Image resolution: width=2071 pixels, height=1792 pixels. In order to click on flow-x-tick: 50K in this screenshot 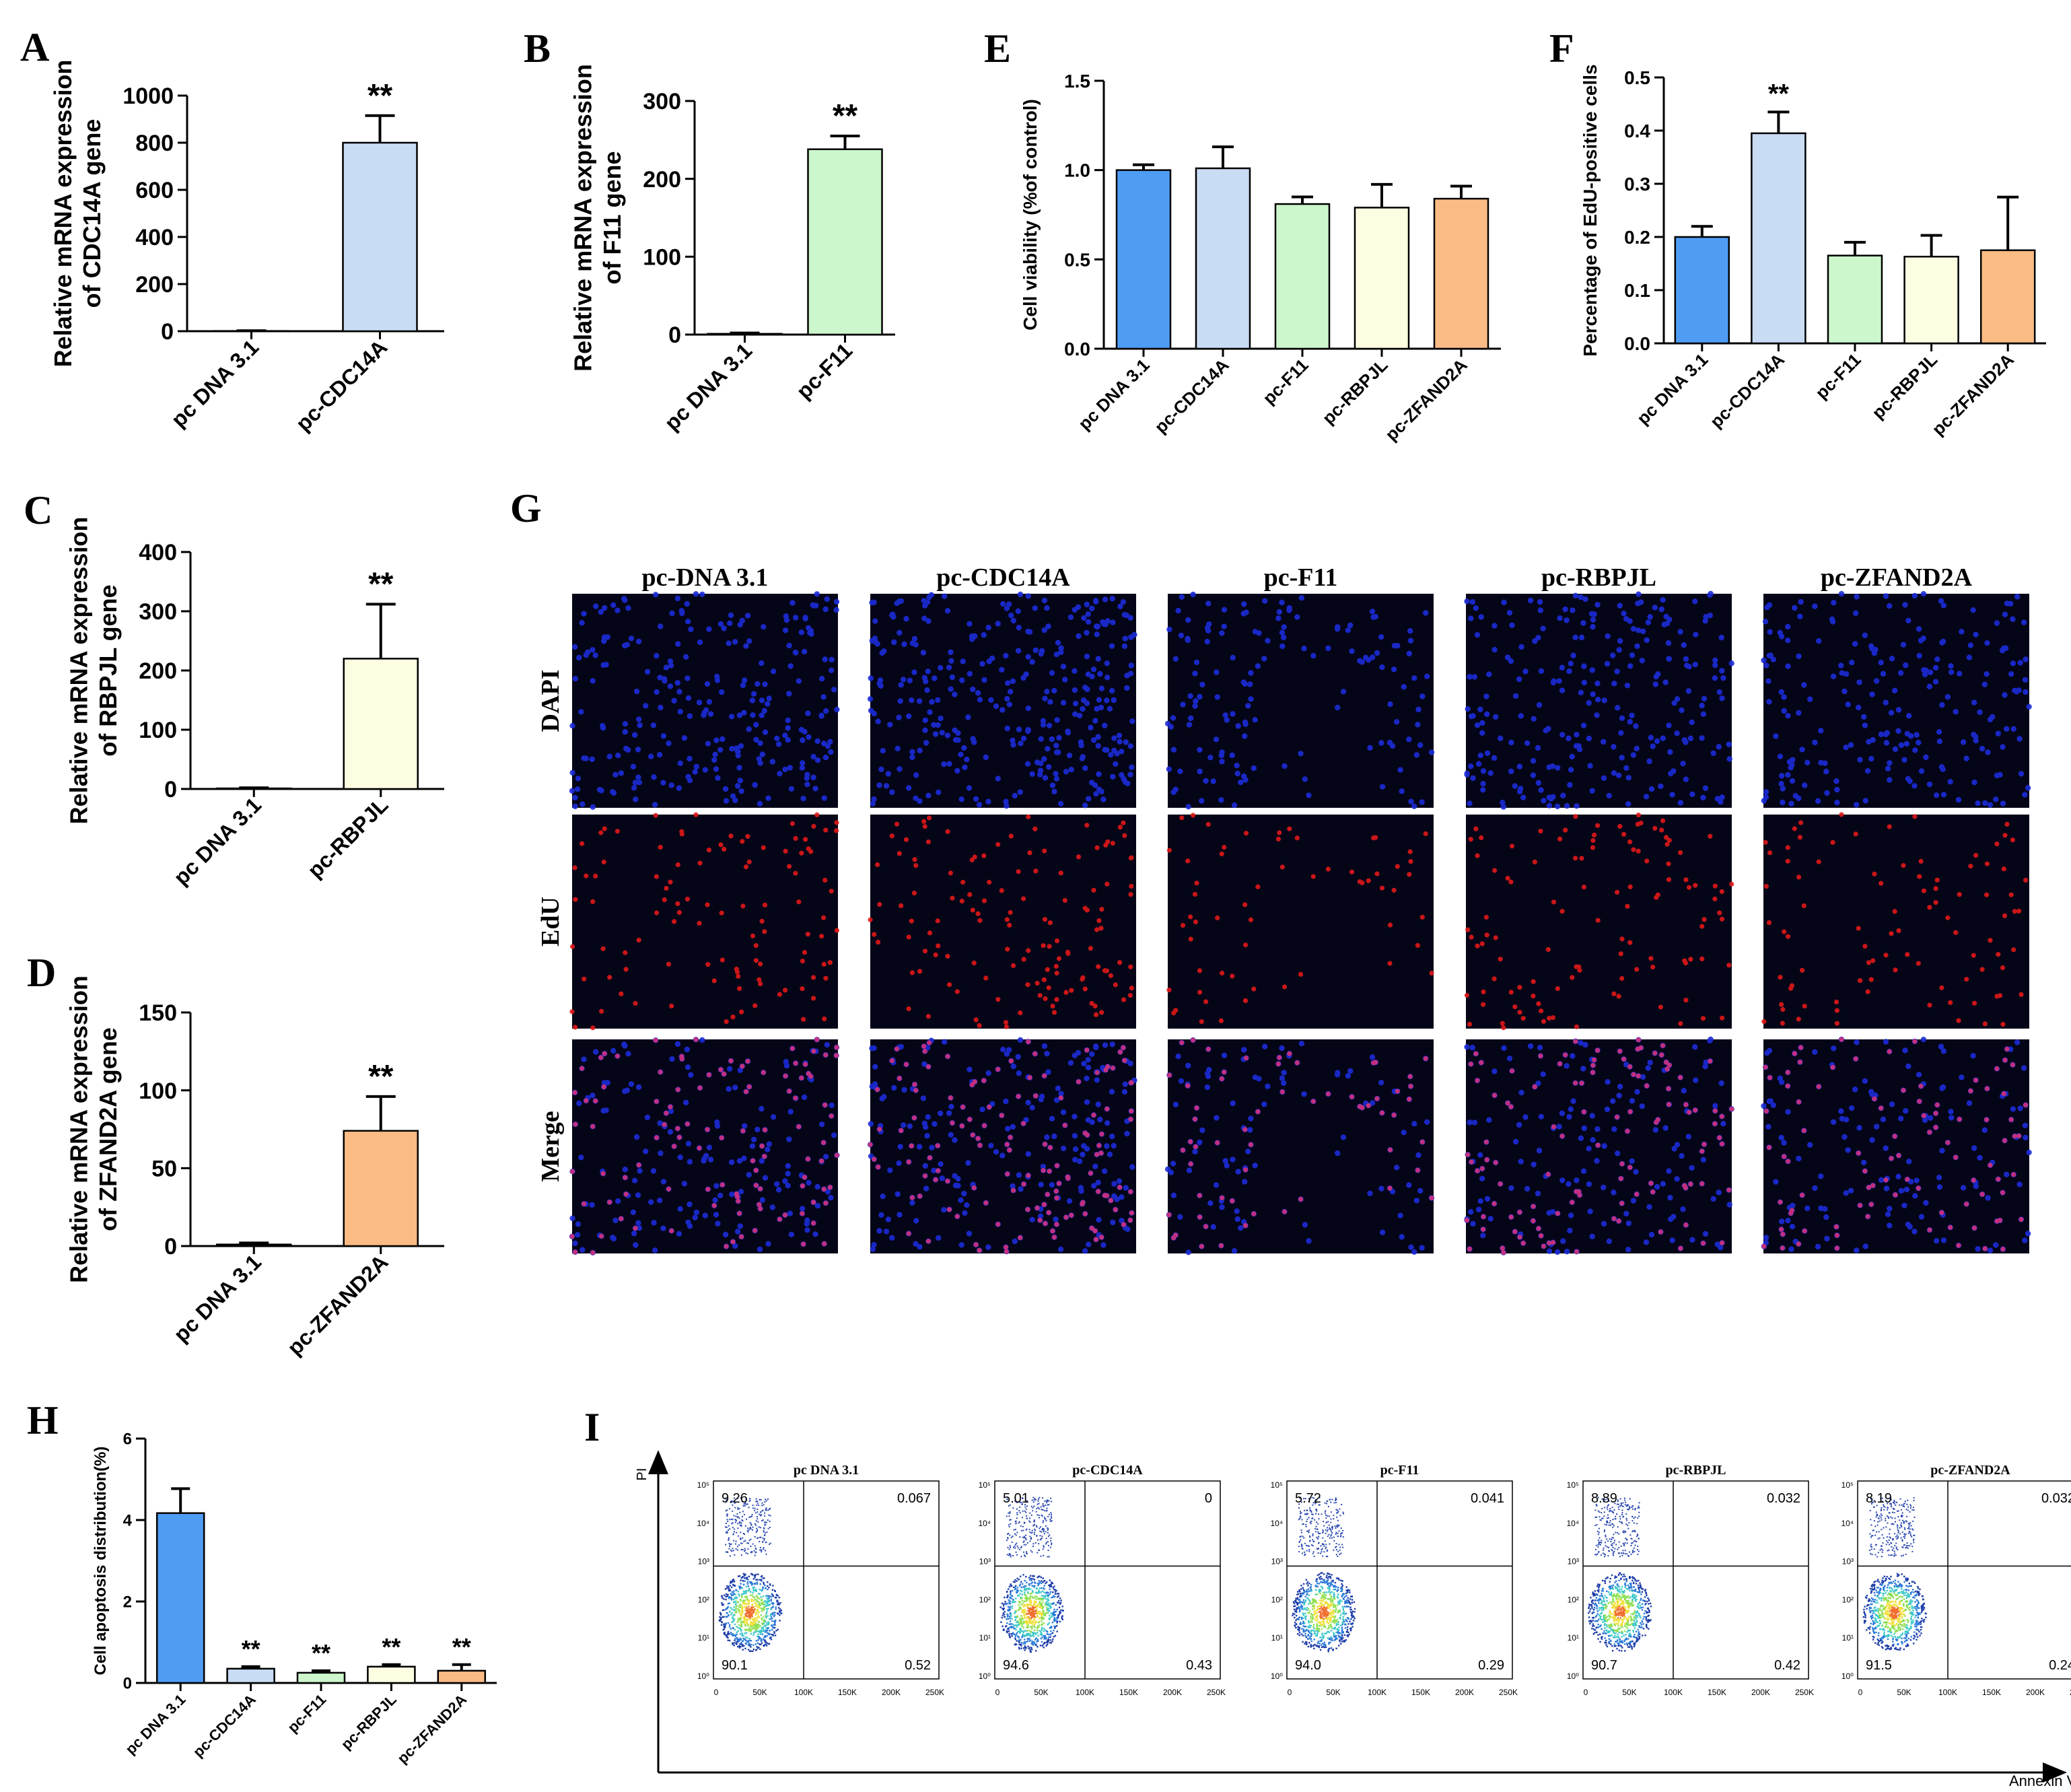, I will do `click(759, 1692)`.